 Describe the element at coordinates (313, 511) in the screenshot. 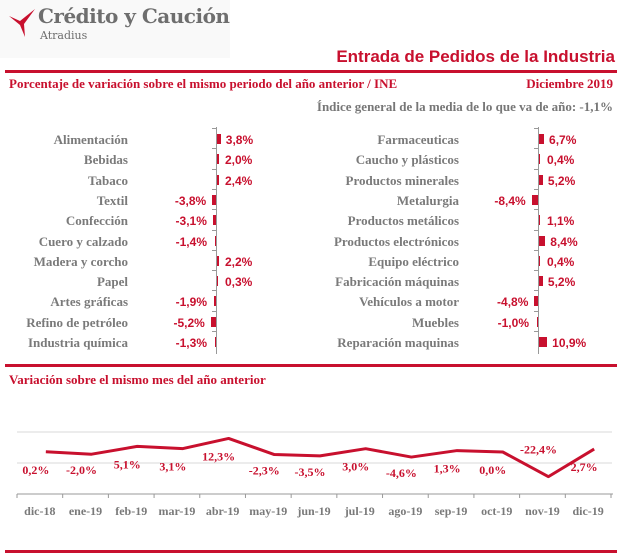

I see `x-tick-label: jun-19` at that location.